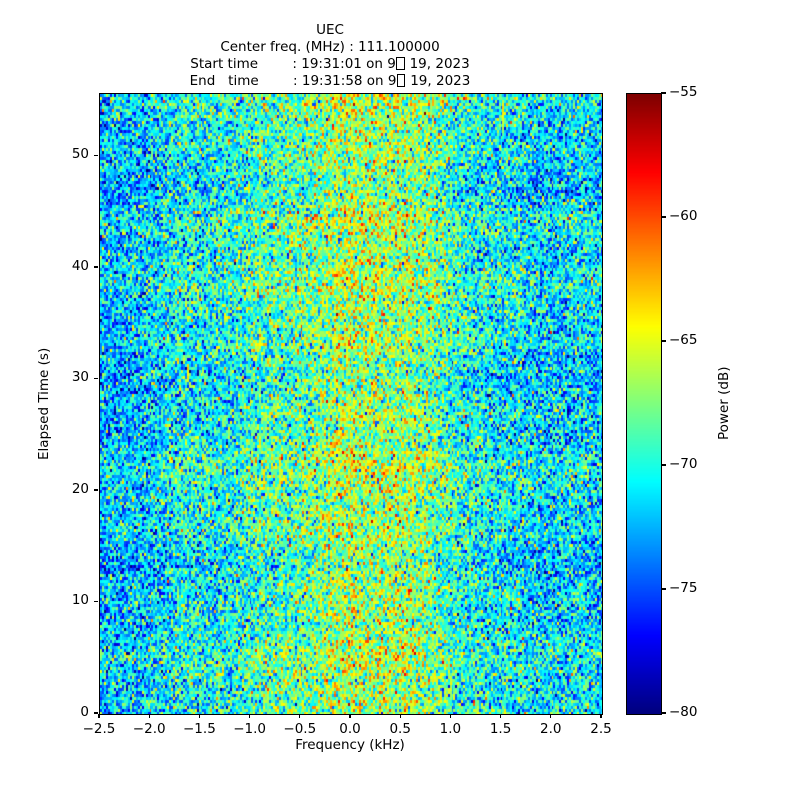 Image resolution: width=800 pixels, height=800 pixels. I want to click on x-tick-label: −2.5, so click(99, 729).